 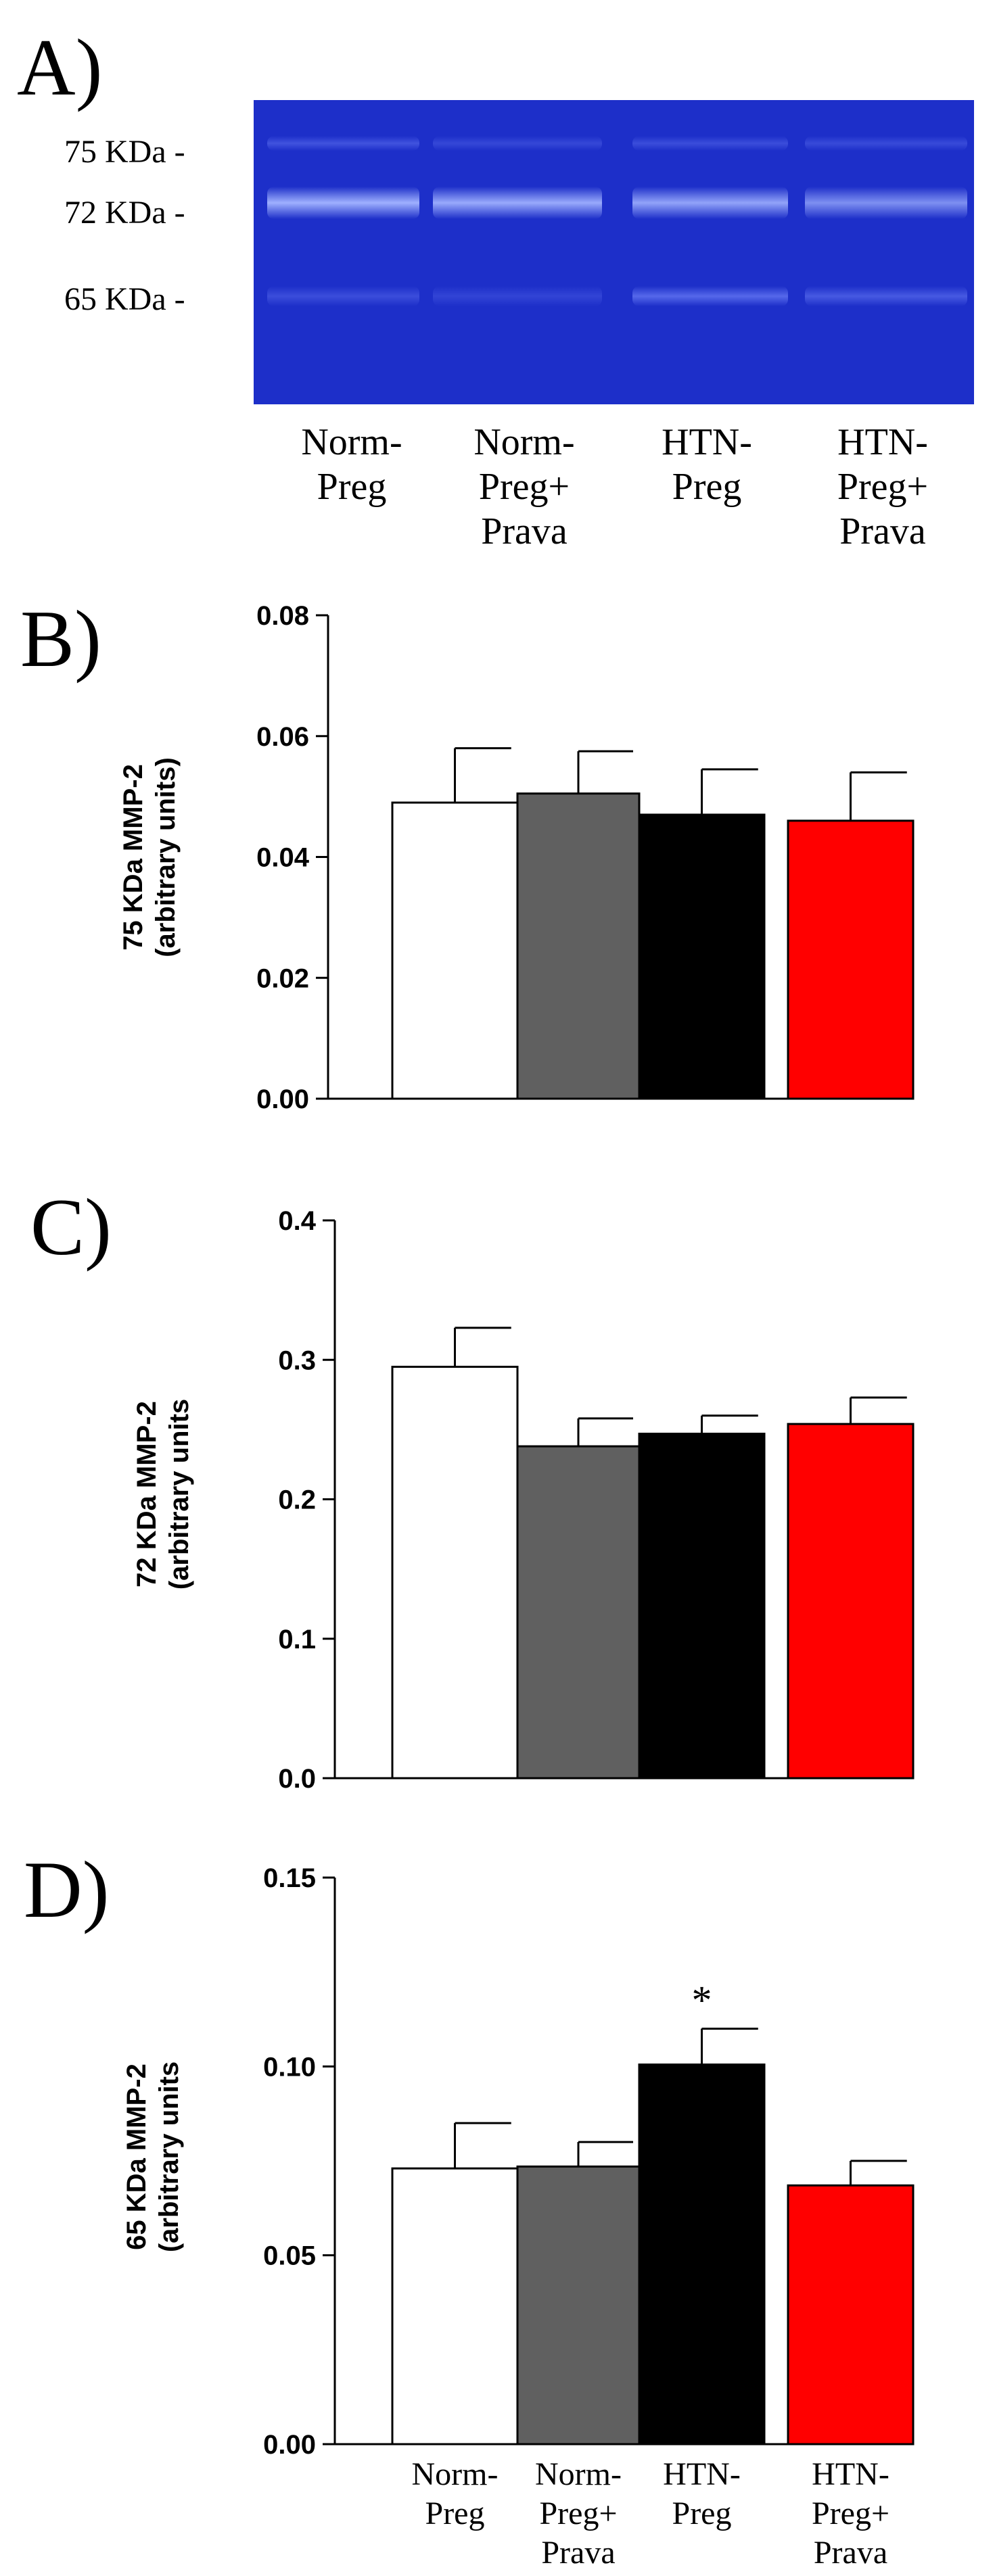 What do you see at coordinates (60, 67) in the screenshot?
I see `gel-panel-label: A)` at bounding box center [60, 67].